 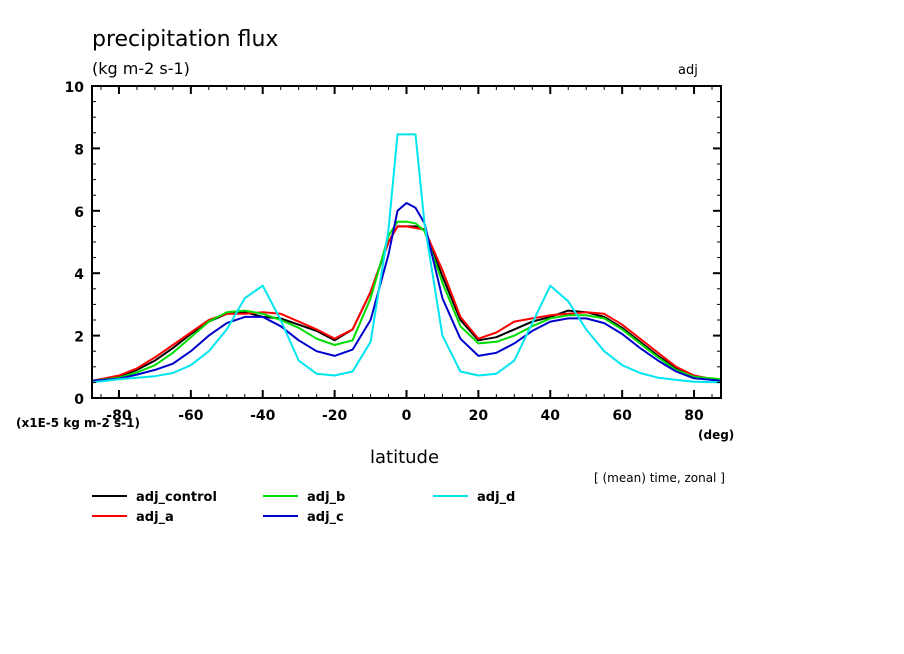 What do you see at coordinates (263, 416) in the screenshot?
I see `x-tick-label: -40` at bounding box center [263, 416].